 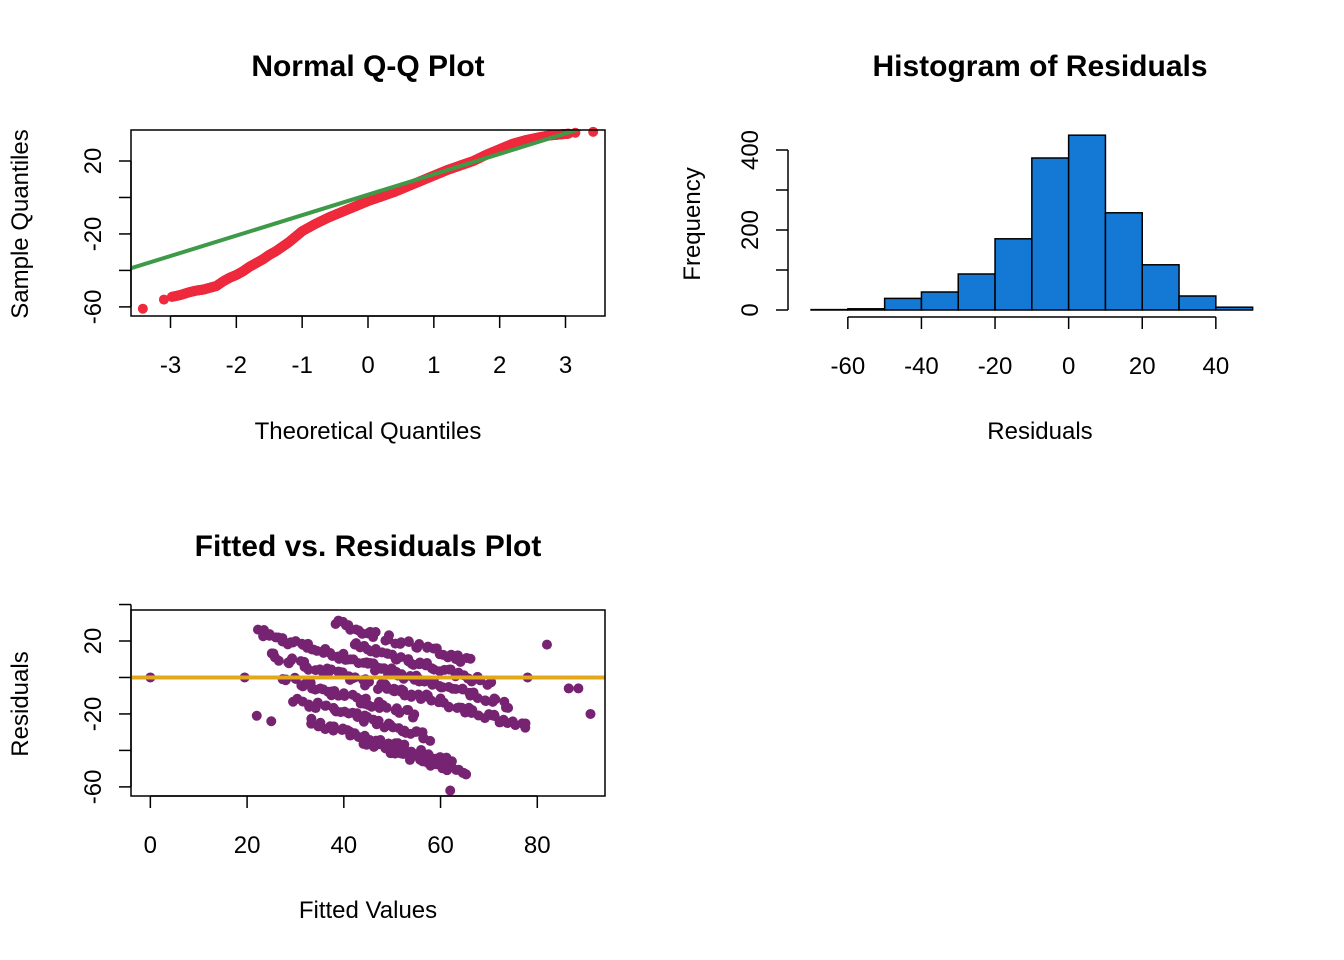 What do you see at coordinates (537, 845) in the screenshot?
I see `fr-x-tick-label: 80` at bounding box center [537, 845].